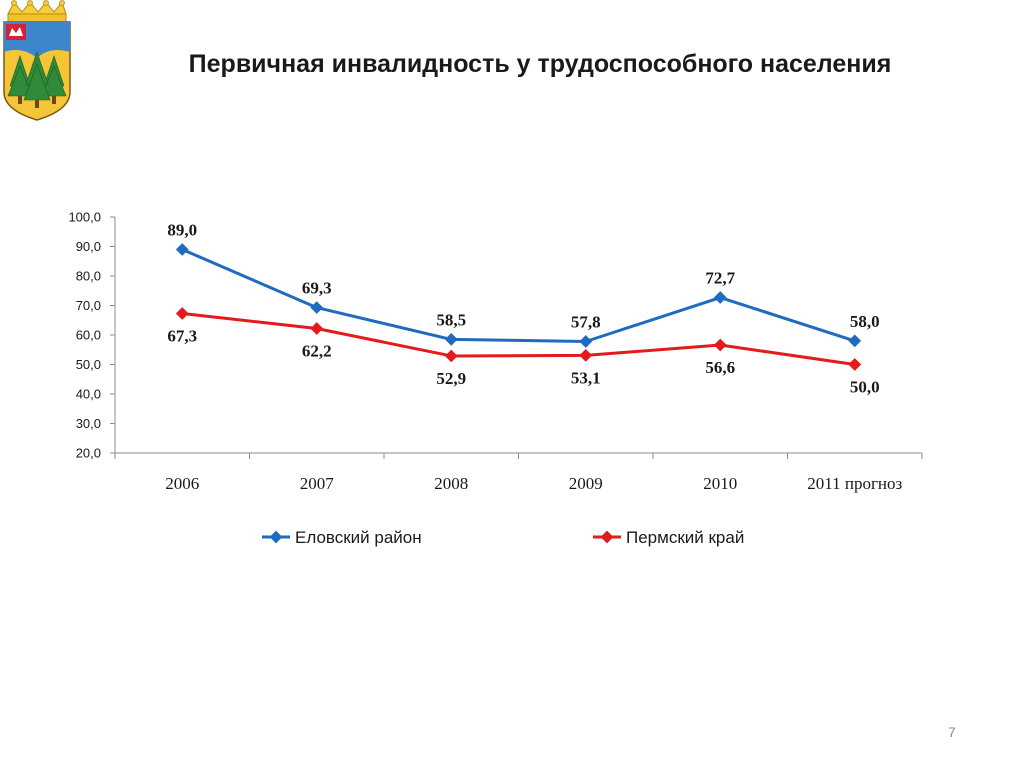  Describe the element at coordinates (37, 11) in the screenshot. I see `crown-icon` at that location.